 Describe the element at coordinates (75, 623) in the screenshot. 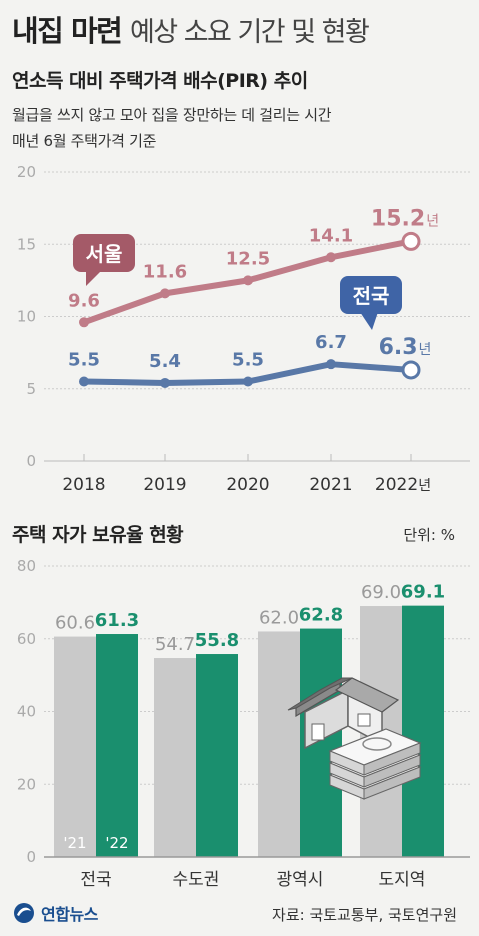

I see `bar-value-label: 60.6` at that location.